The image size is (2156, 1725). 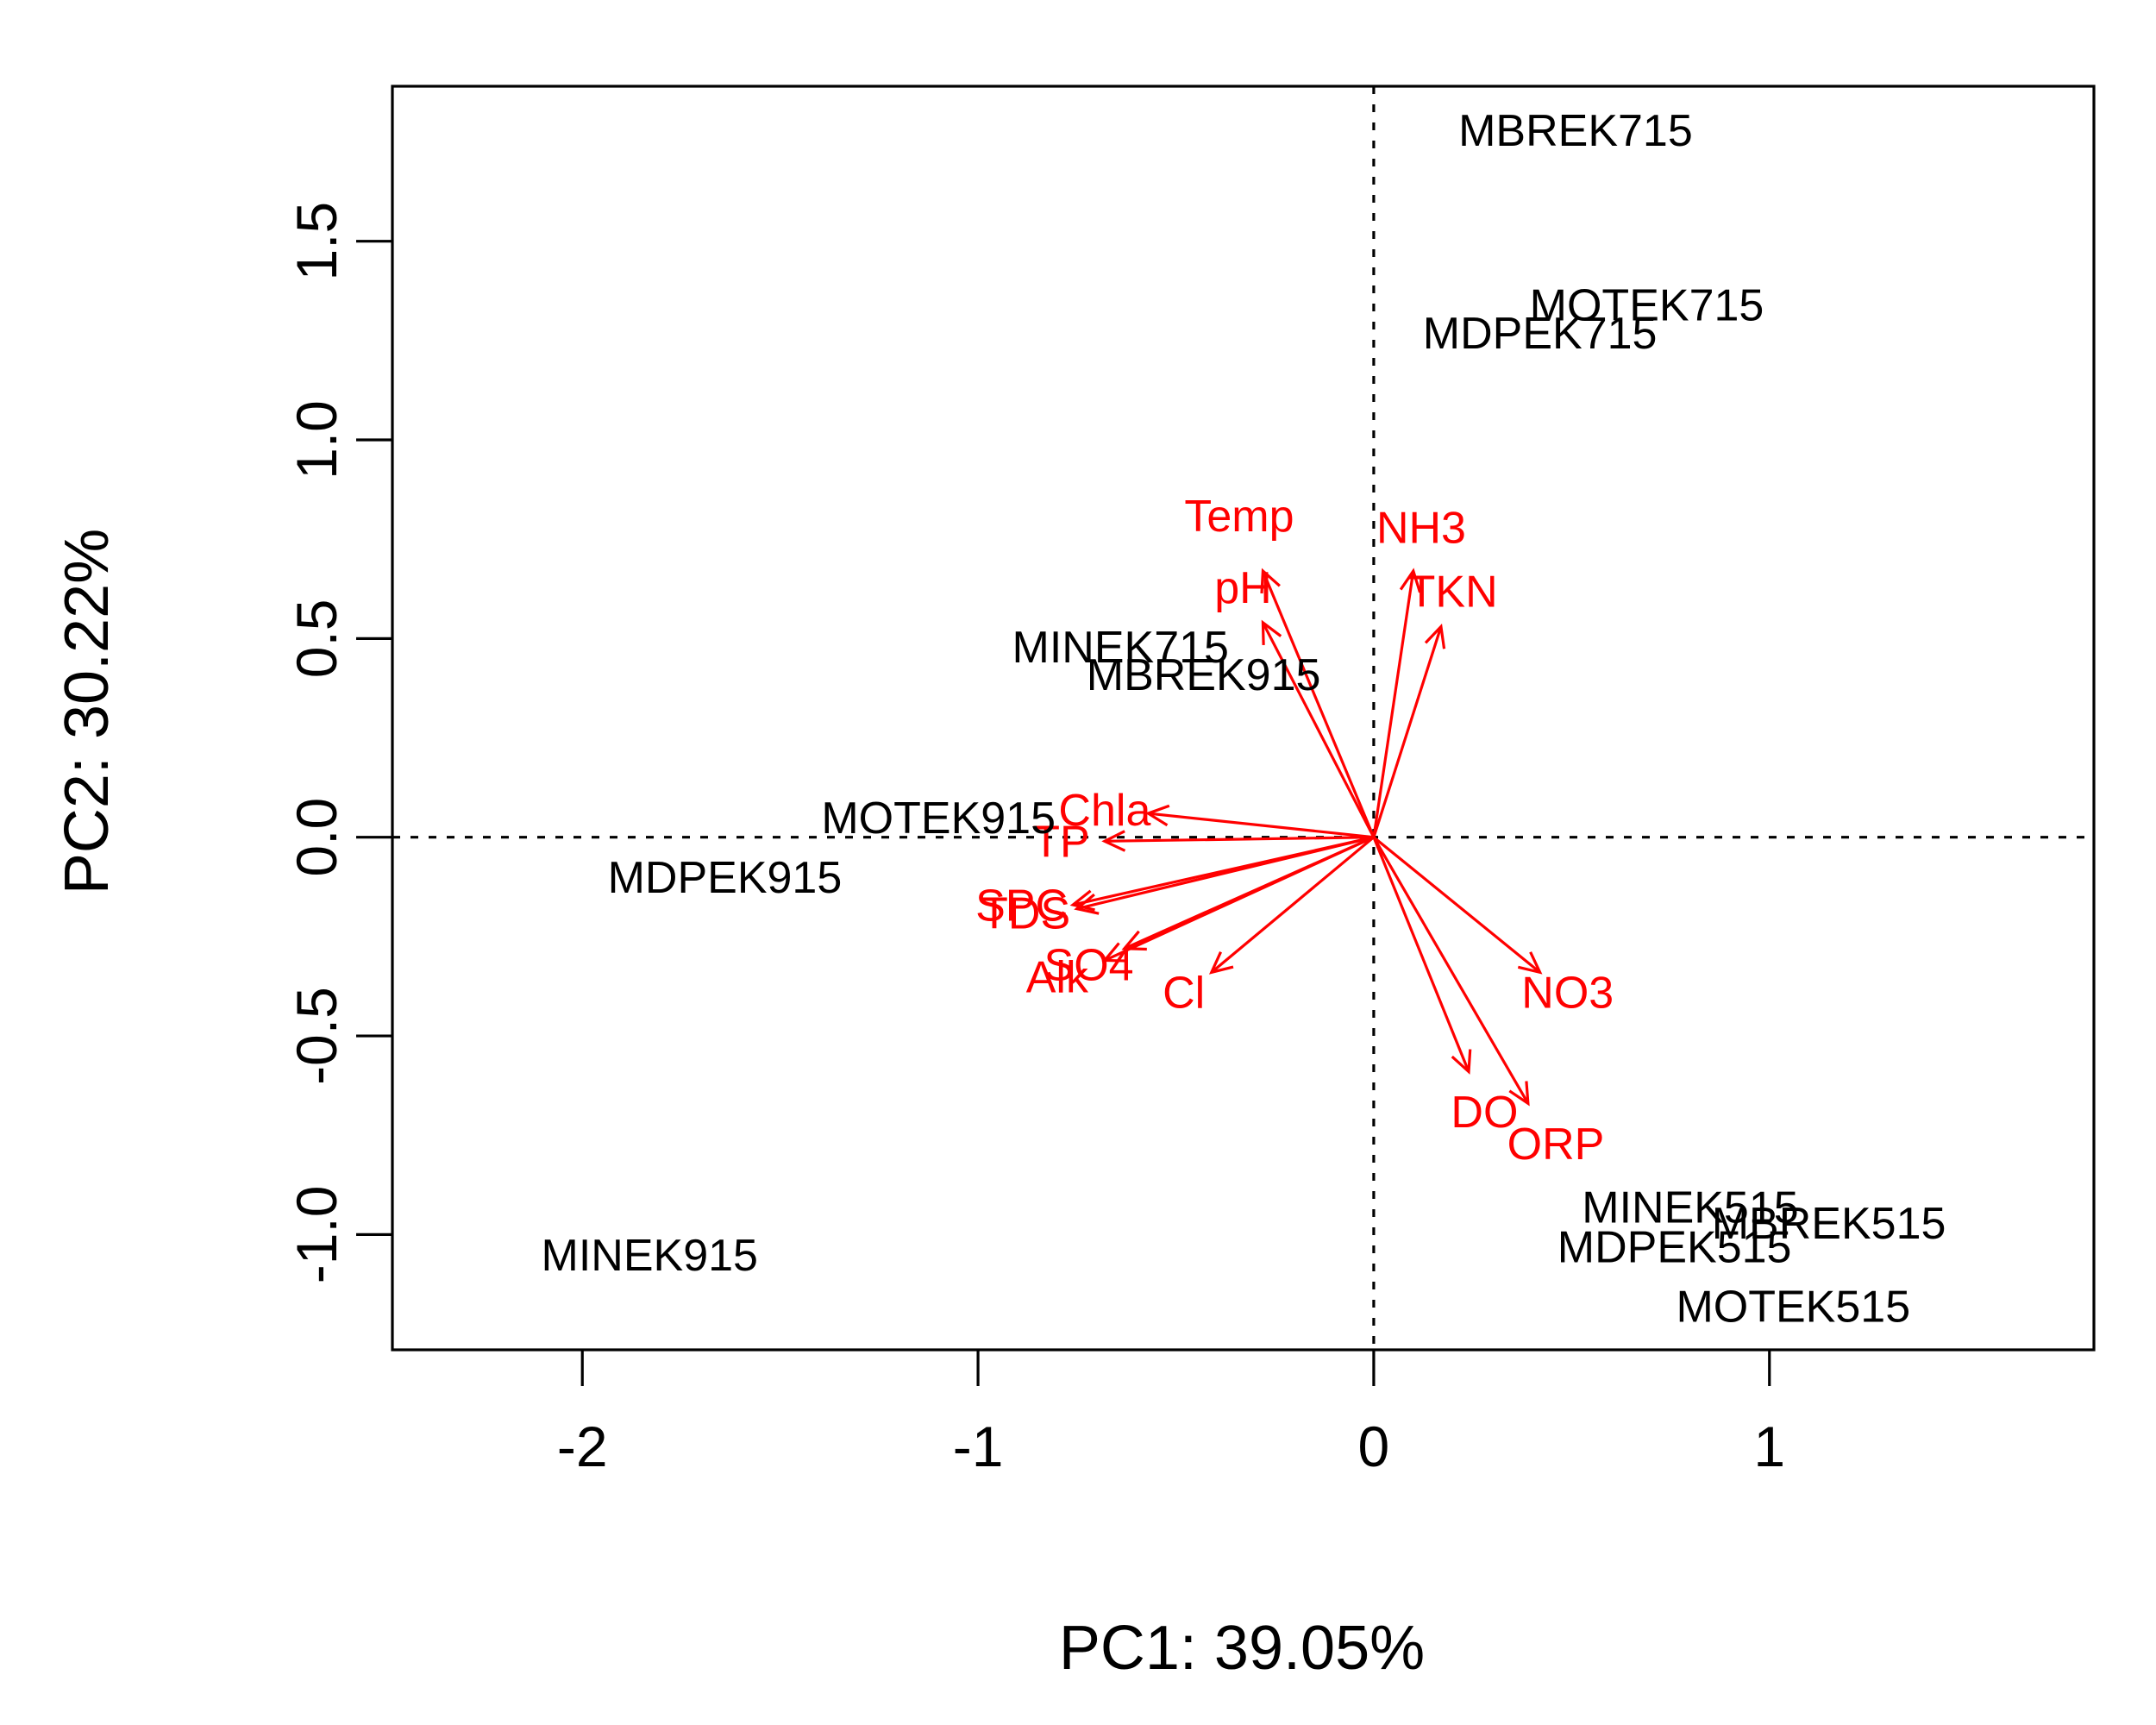 What do you see at coordinates (938, 819) in the screenshot?
I see `sample-label: MOTEK915` at bounding box center [938, 819].